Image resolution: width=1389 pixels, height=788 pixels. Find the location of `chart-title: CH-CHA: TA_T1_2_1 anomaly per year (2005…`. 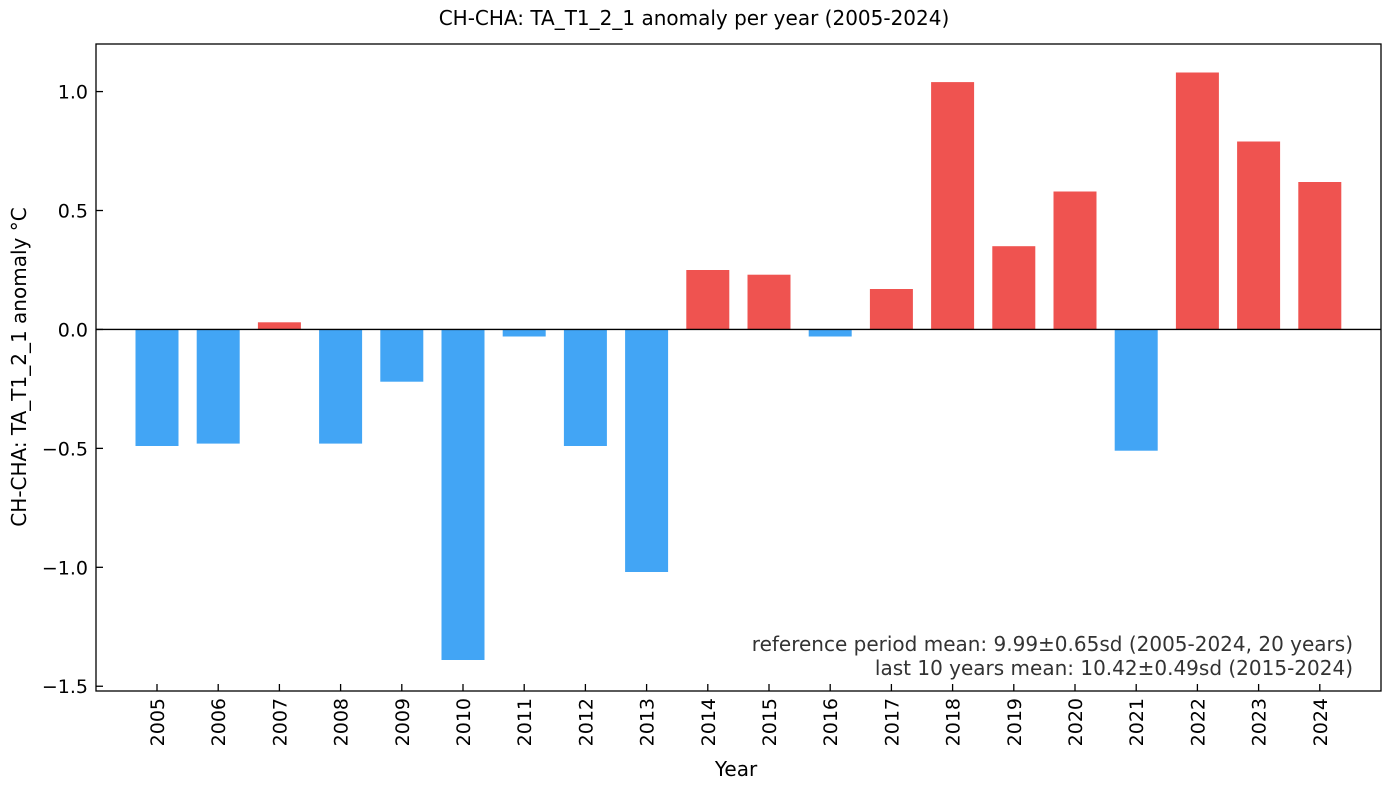

chart-title: CH-CHA: TA_T1_2_1 anomaly per year (2005… is located at coordinates (694, 18).